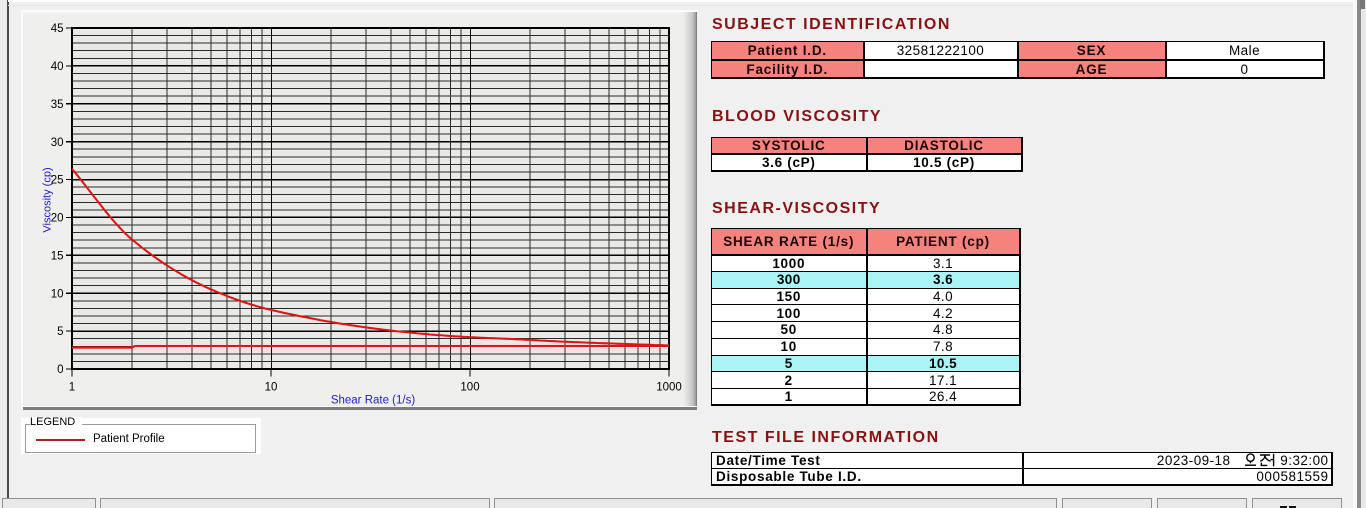 The width and height of the screenshot is (1366, 508). I want to click on svg-text: Viscosity (cp), so click(48, 199).